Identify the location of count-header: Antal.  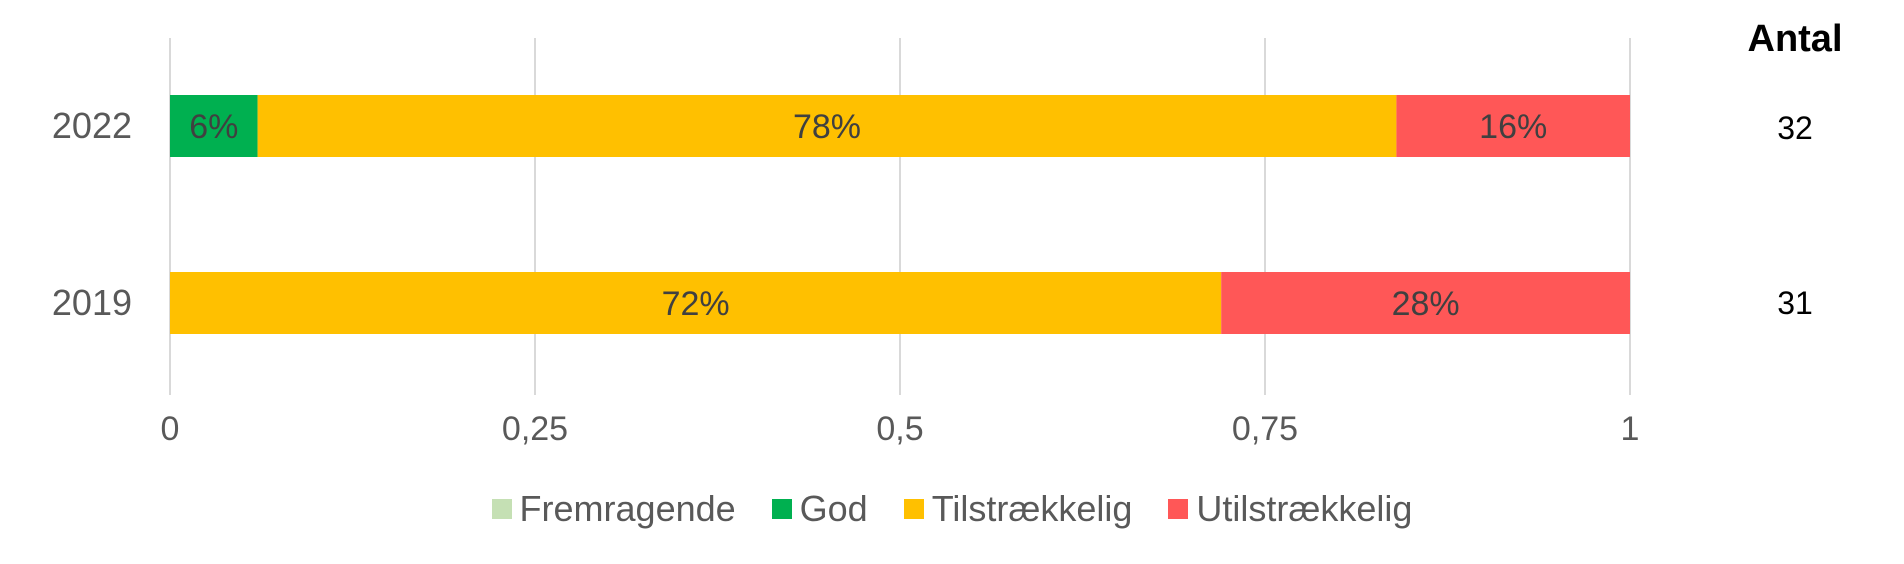
(1795, 39).